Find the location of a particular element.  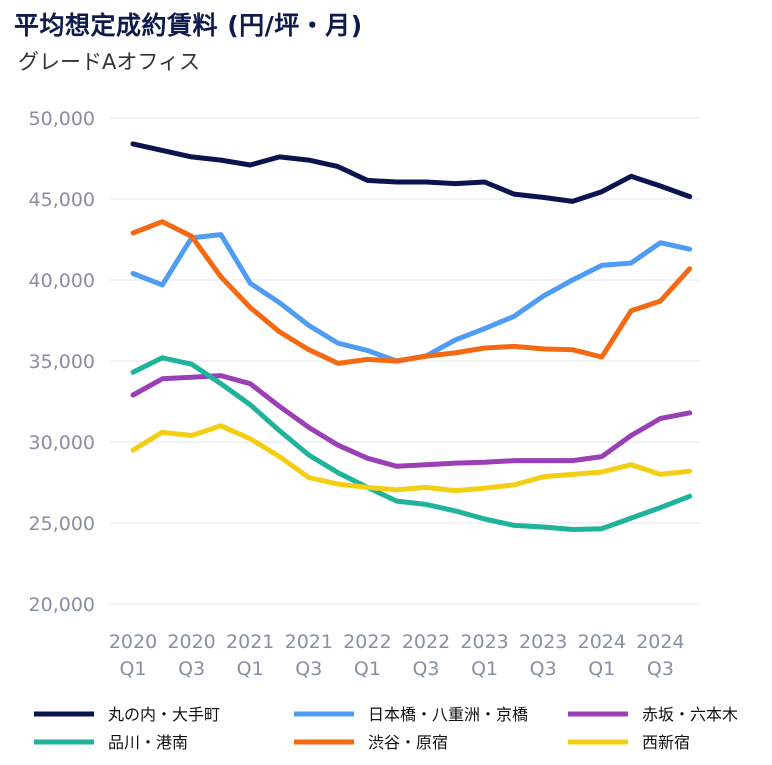

legend-label: 日本橋・八重洲・京橋 is located at coordinates (448, 714).